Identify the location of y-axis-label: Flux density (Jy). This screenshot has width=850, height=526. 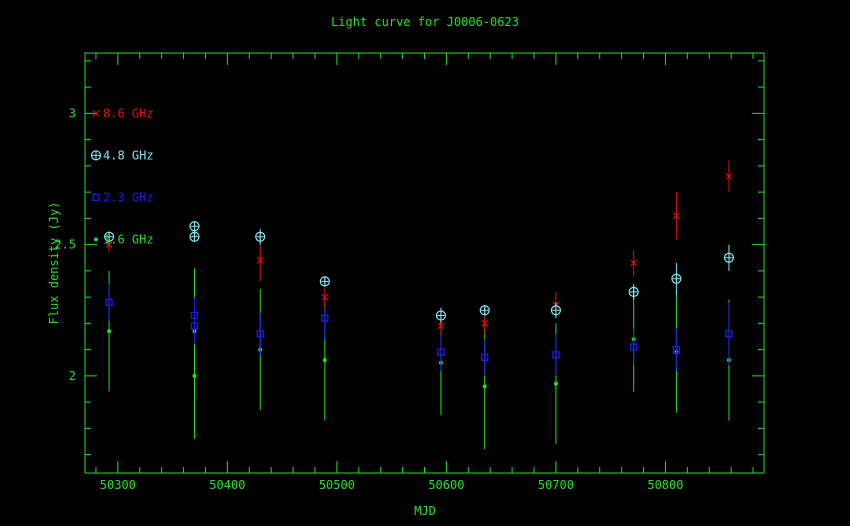
(54, 263).